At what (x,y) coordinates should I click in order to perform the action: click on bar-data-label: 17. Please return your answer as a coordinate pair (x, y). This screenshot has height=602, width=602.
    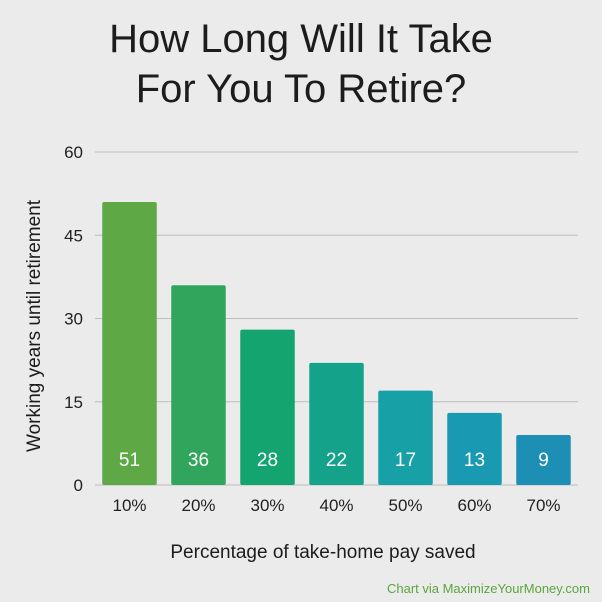
    Looking at the image, I should click on (405, 460).